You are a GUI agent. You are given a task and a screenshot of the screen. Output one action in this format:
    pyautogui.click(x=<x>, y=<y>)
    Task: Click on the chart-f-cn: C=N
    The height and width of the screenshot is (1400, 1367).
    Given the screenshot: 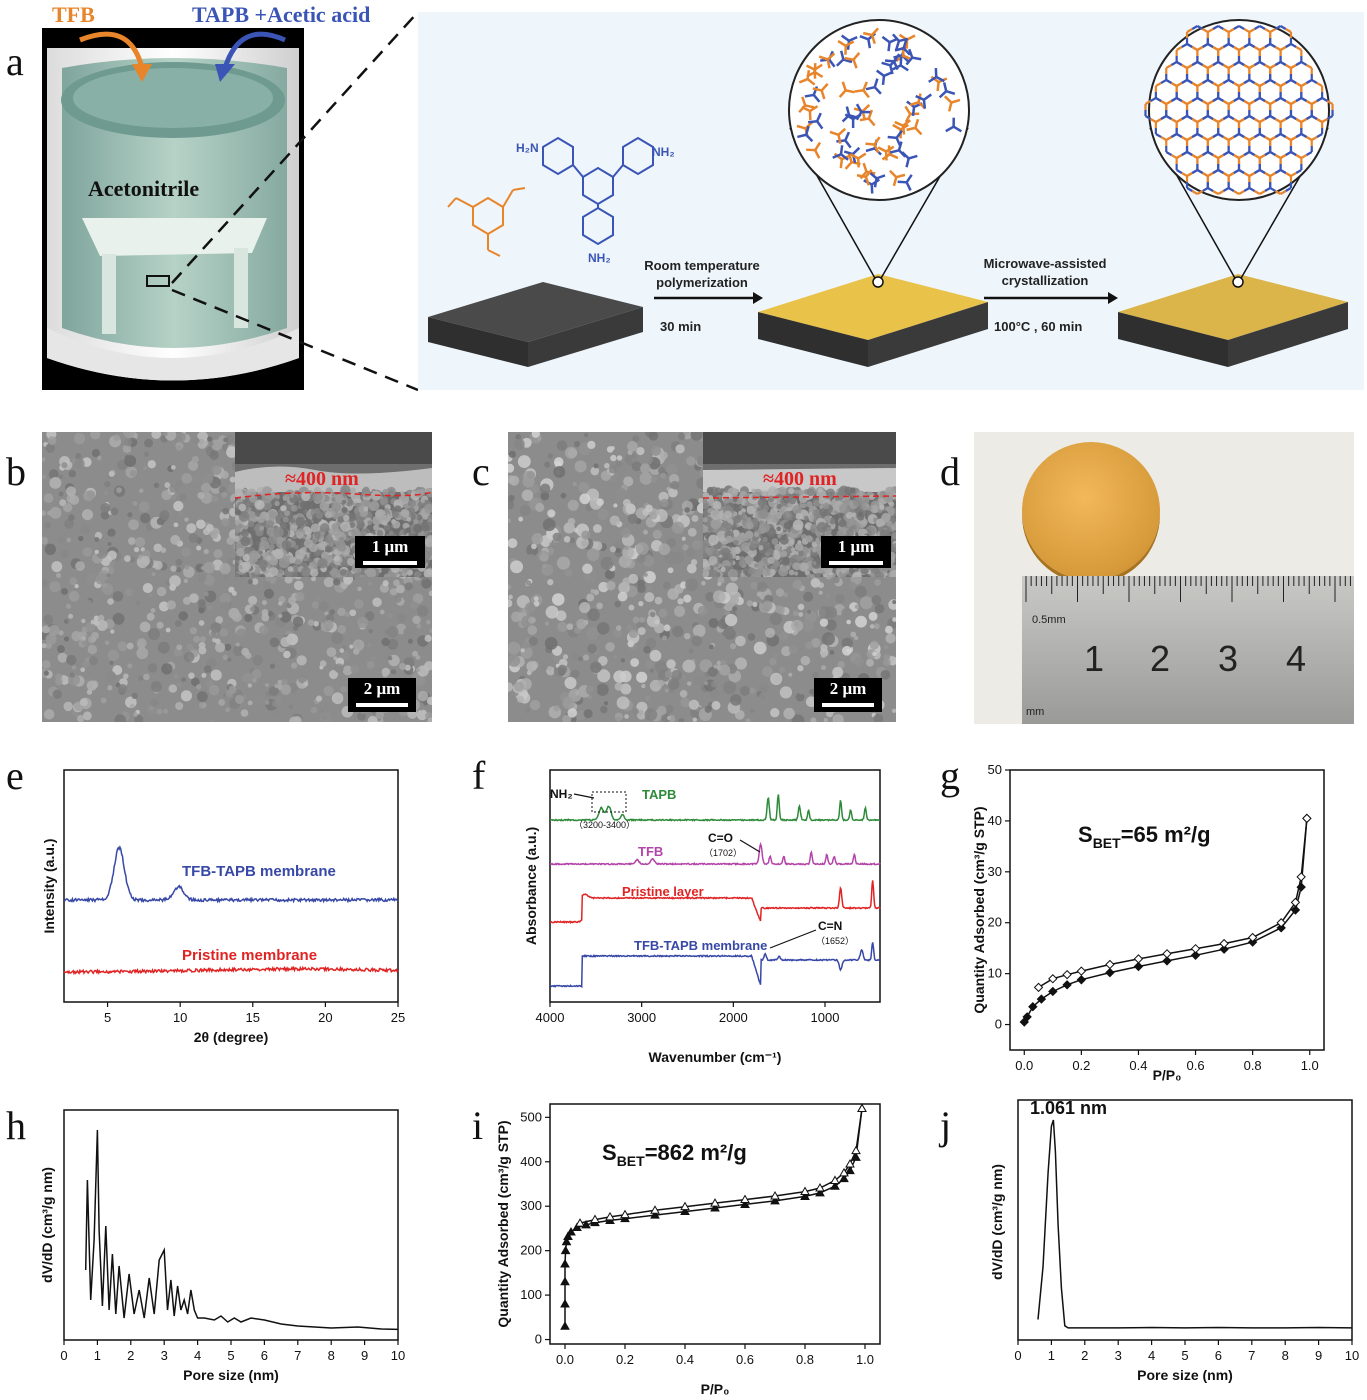 What is the action you would take?
    pyautogui.click(x=830, y=926)
    